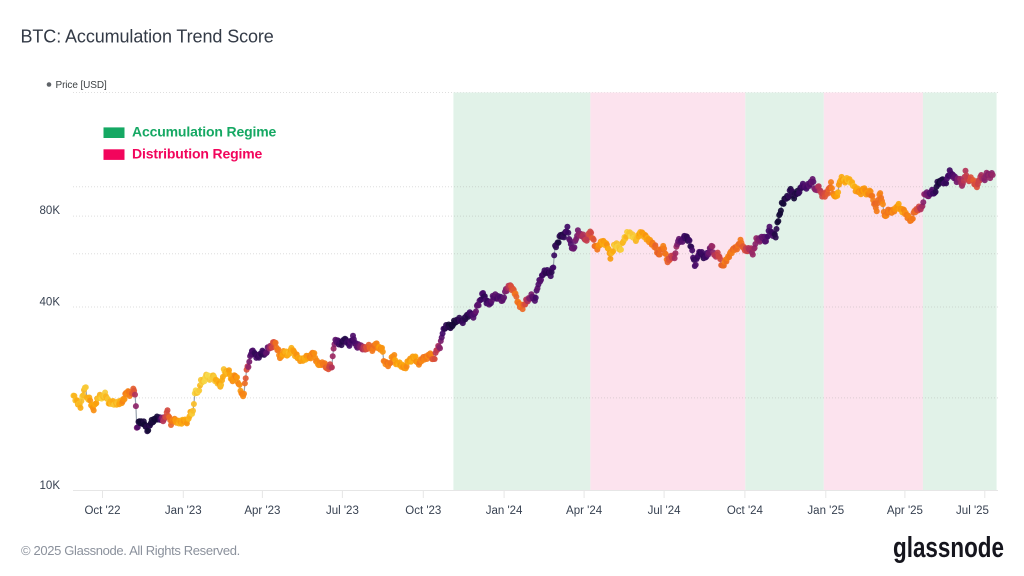 The image size is (1024, 576). What do you see at coordinates (130, 550) in the screenshot?
I see `svg-text:© 2025 Glassnode. All Rights R: © 2025 Glassnode. All Rights Reserved.` at bounding box center [130, 550].